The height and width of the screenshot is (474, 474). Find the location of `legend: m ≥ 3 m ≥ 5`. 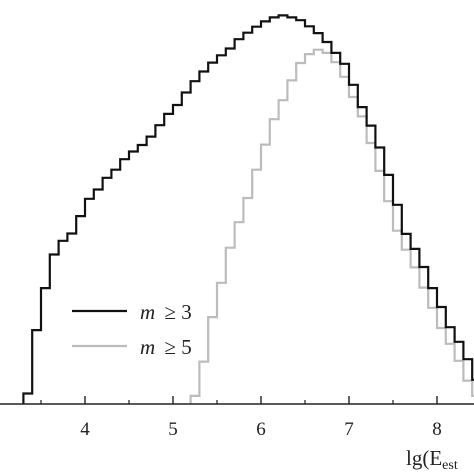

legend: m ≥ 3 m ≥ 5 is located at coordinates (132, 329).